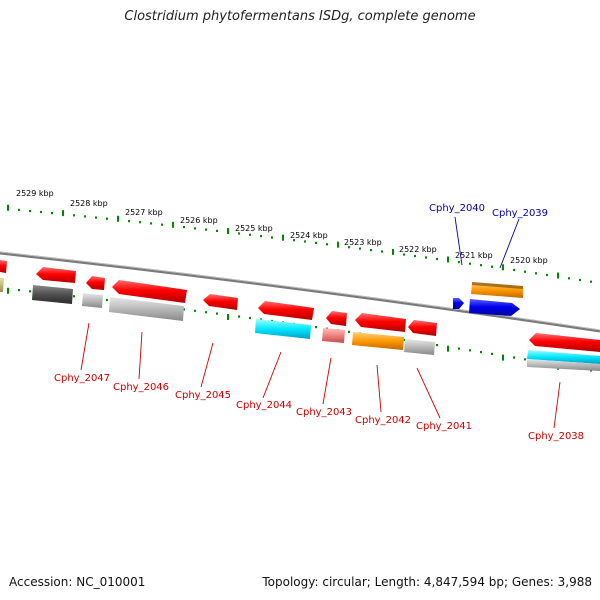 The height and width of the screenshot is (600, 600). I want to click on gene-cphy-2039-arrow, so click(494, 307).